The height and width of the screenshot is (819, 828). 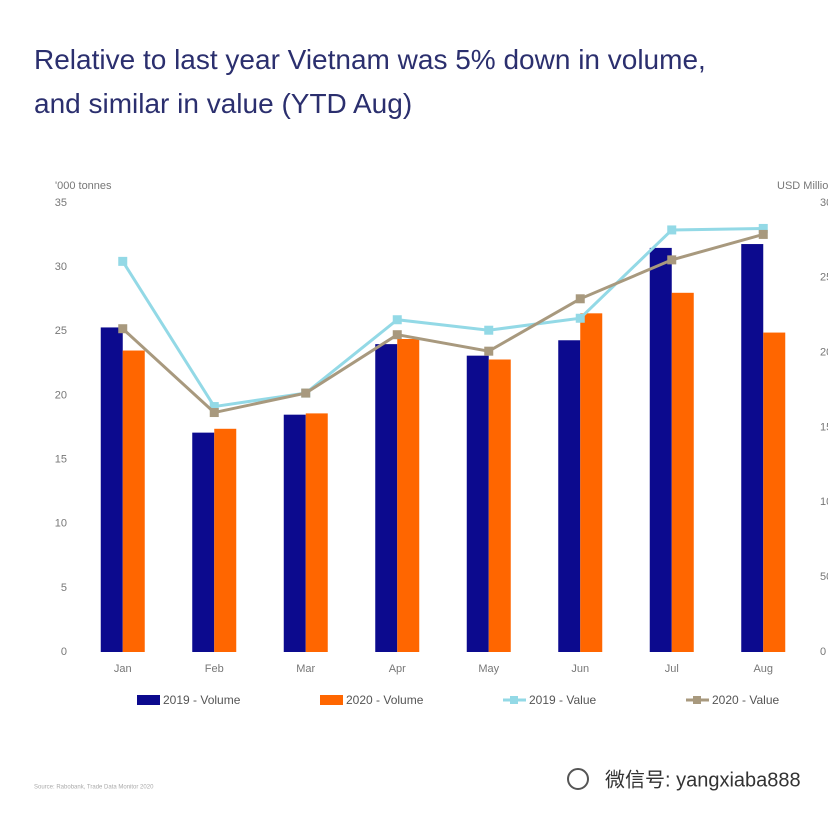 I want to click on y-axis-label: '000 tonnes, so click(x=83, y=186).